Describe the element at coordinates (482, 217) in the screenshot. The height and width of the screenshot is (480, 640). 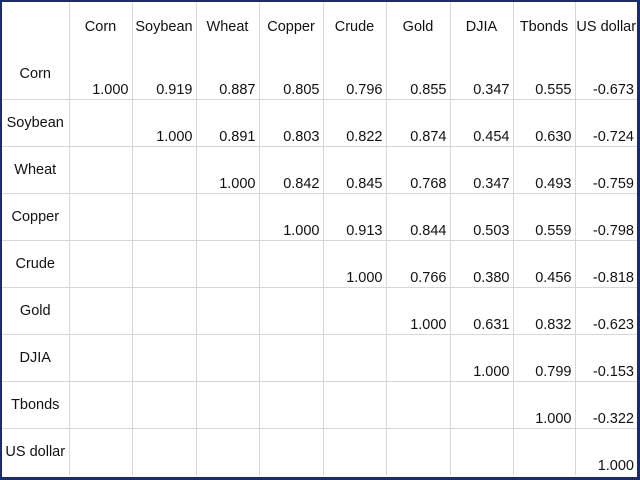
I see `correlation-value: 0.503` at that location.